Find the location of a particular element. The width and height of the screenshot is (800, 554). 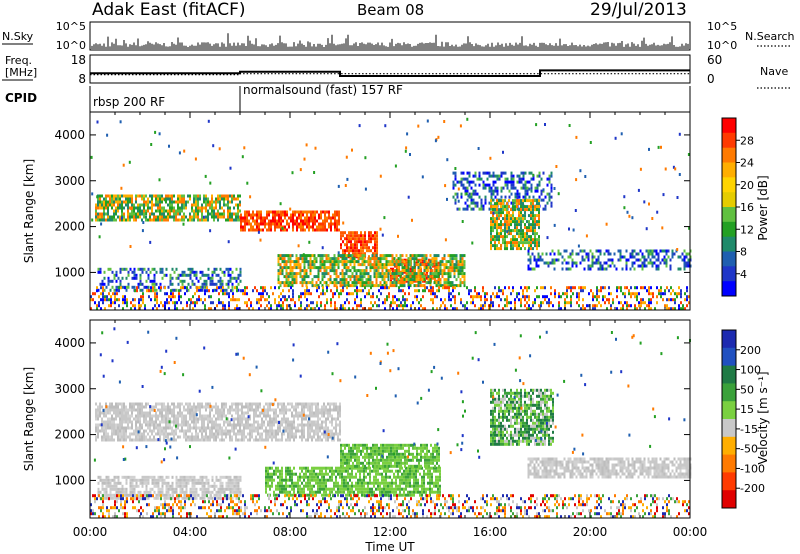

freq-frame is located at coordinates (390, 69).